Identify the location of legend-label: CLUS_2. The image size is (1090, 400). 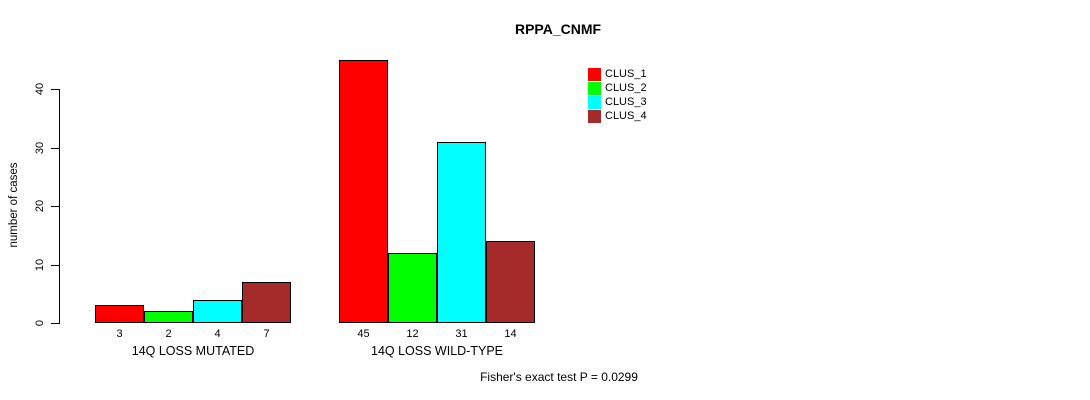
(626, 88).